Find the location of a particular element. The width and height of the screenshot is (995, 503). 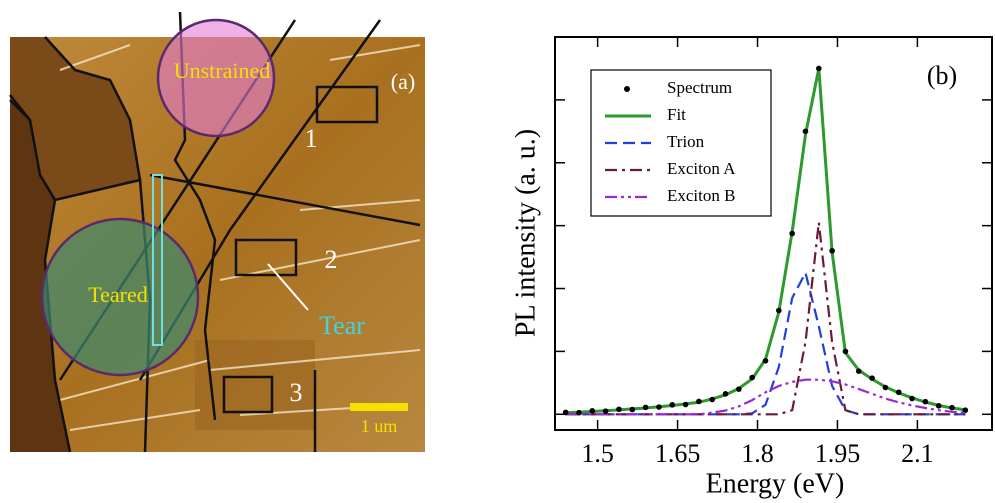

tear-label: Tear is located at coordinates (342, 325).